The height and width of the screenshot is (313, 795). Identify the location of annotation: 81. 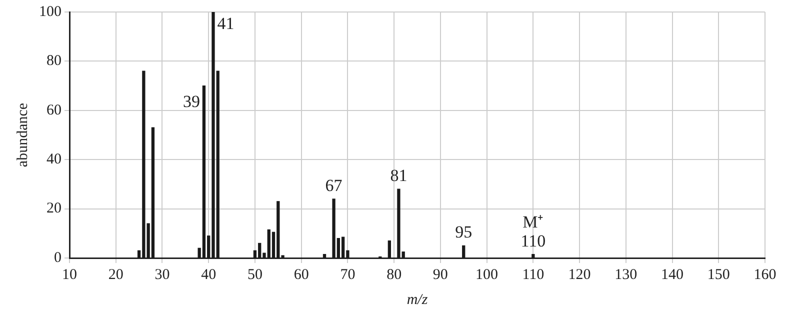
(399, 176).